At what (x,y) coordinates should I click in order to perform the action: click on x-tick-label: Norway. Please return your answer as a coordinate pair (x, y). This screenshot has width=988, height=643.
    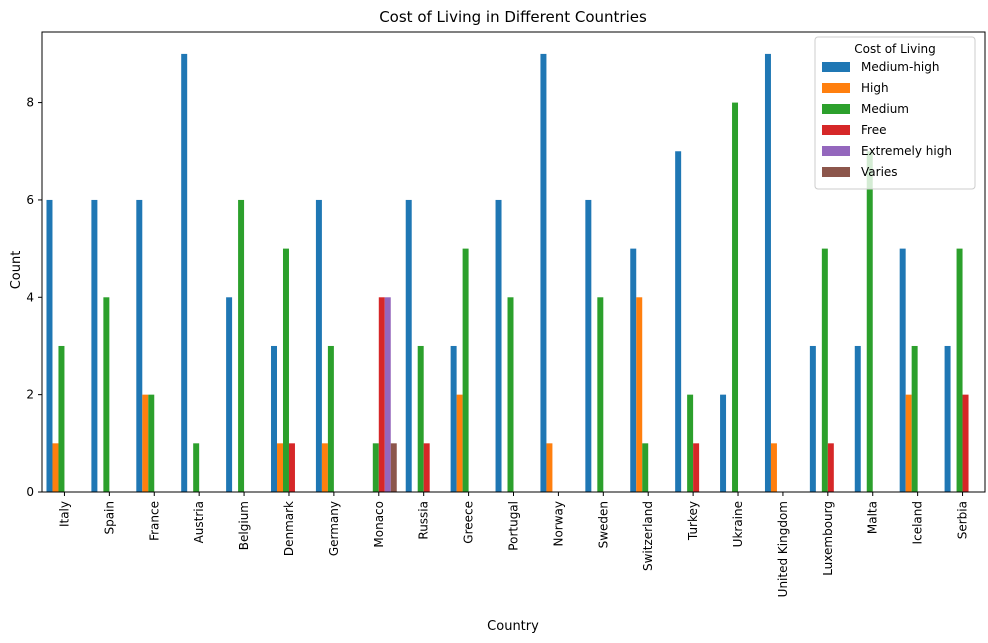
    Looking at the image, I should click on (558, 524).